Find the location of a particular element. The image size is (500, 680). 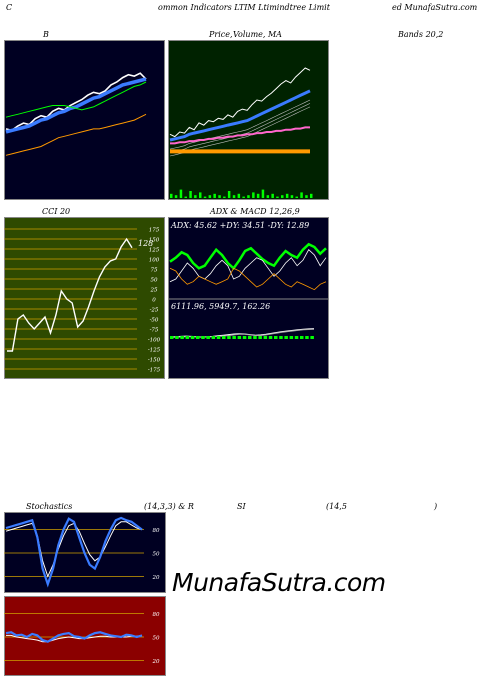

macd-stats: 6111.96, 5949.7, 162.26 is located at coordinates (220, 306).